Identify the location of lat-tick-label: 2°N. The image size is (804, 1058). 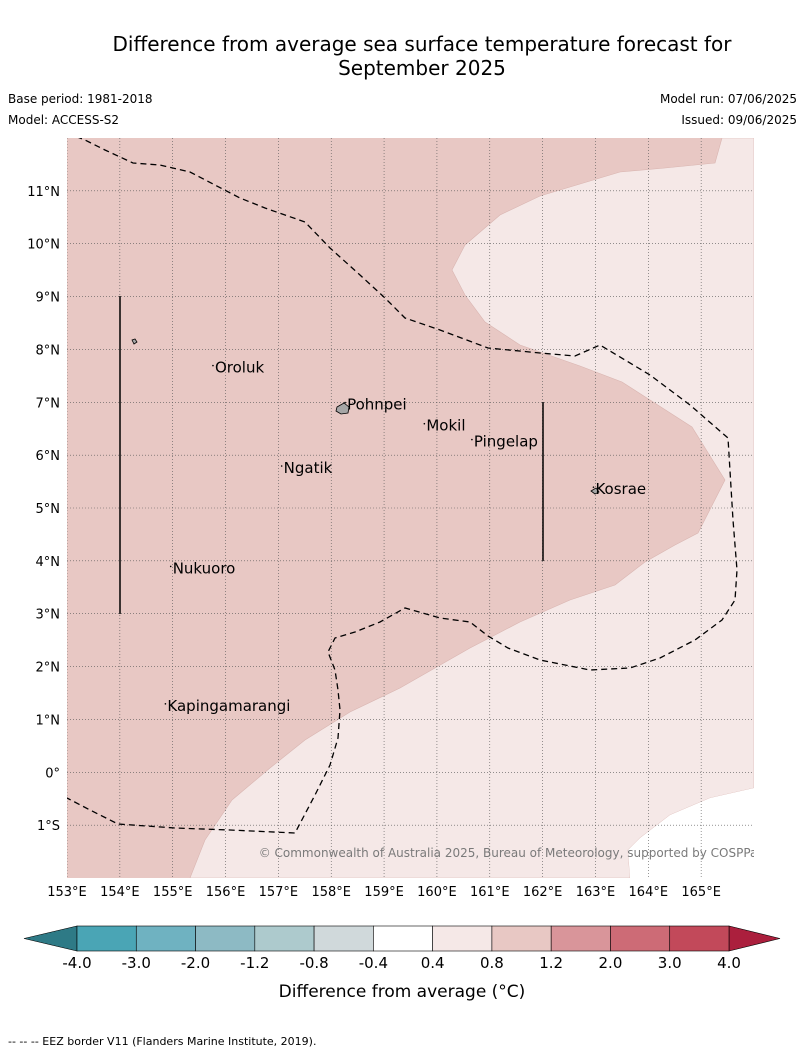
(48, 668).